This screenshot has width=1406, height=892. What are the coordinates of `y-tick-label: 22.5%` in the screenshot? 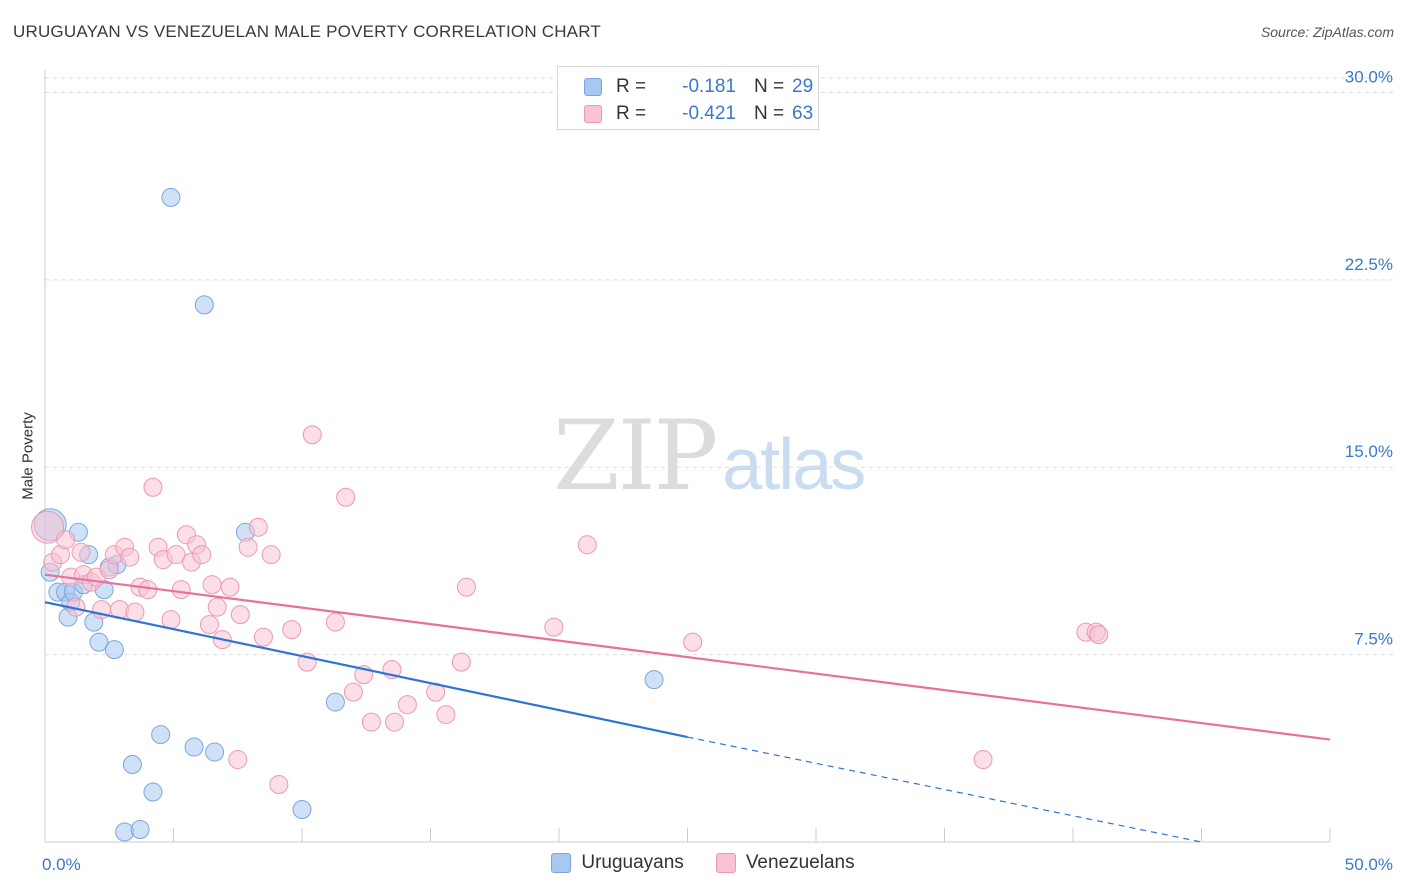 It's located at (1369, 264).